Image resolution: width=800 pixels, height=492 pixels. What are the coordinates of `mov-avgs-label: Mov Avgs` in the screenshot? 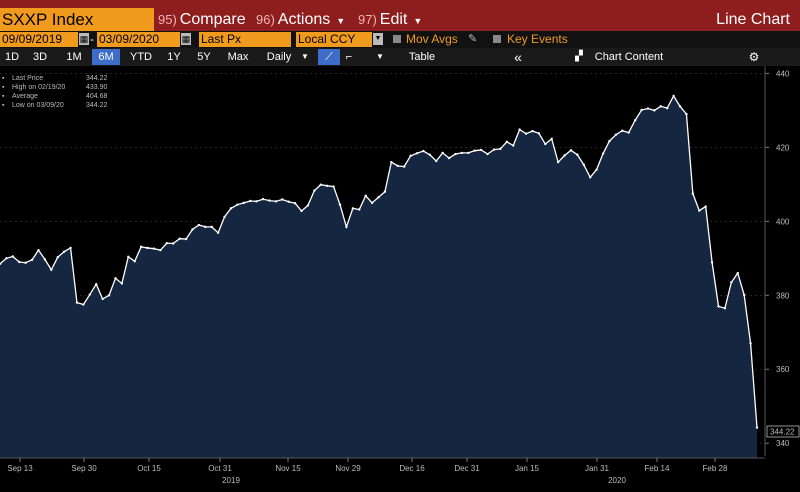 It's located at (432, 39).